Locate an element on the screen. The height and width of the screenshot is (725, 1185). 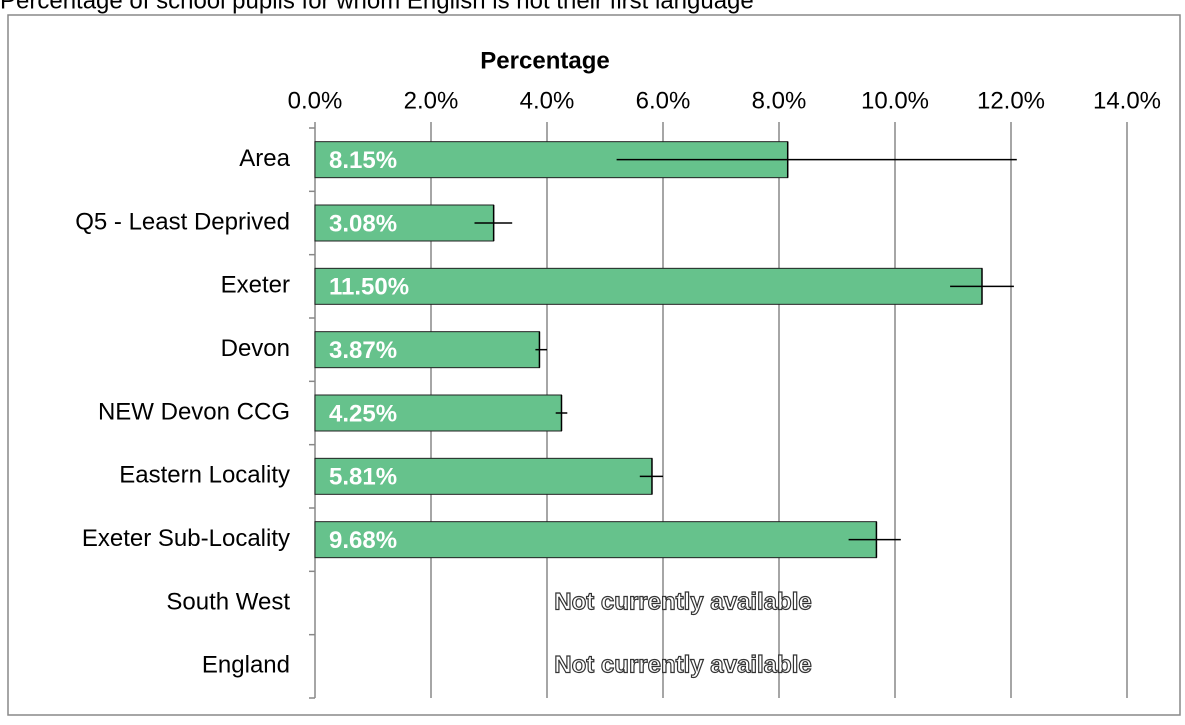
x-tick-label: 4.0% is located at coordinates (547, 100).